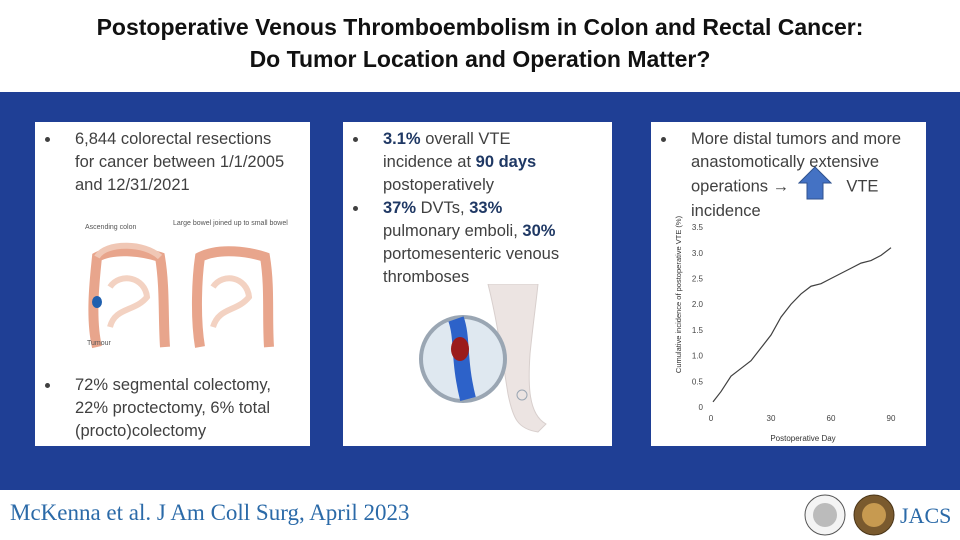 The width and height of the screenshot is (960, 540). I want to click on bullet-text: DVTs,, so click(443, 208).